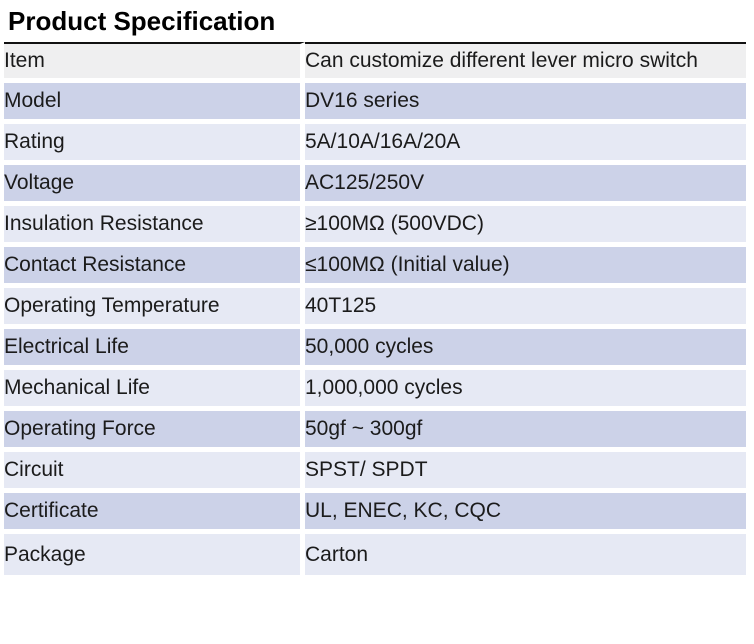  What do you see at coordinates (525, 432) in the screenshot?
I see `spec-value: 50gf ~ 300gf` at bounding box center [525, 432].